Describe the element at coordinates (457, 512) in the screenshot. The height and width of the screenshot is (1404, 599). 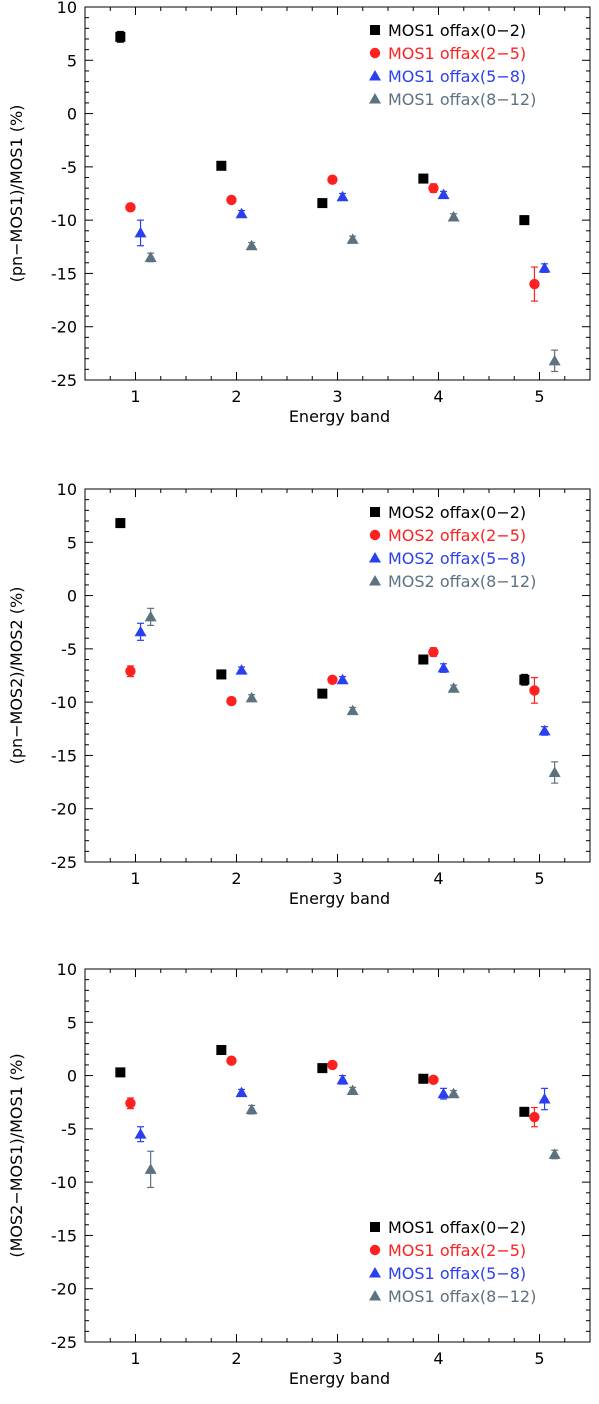
I see `legend-entry: MOS2 offax(0−2)` at that location.